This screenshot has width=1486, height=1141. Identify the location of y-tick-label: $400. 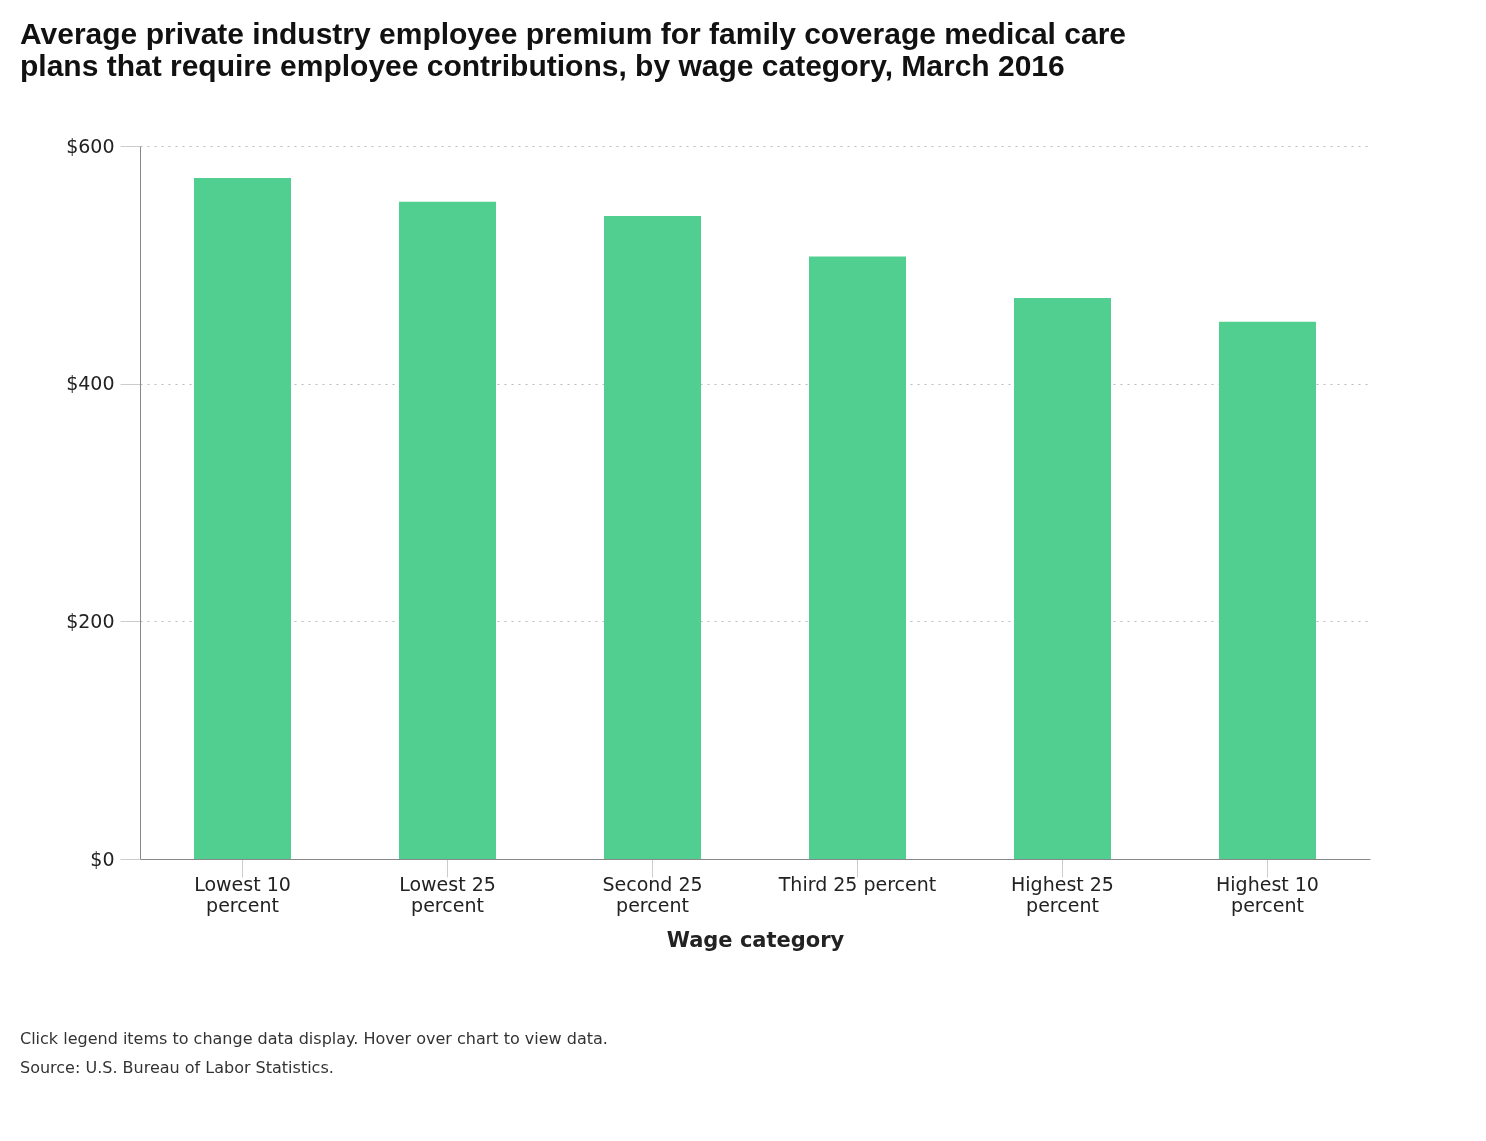
(90, 383).